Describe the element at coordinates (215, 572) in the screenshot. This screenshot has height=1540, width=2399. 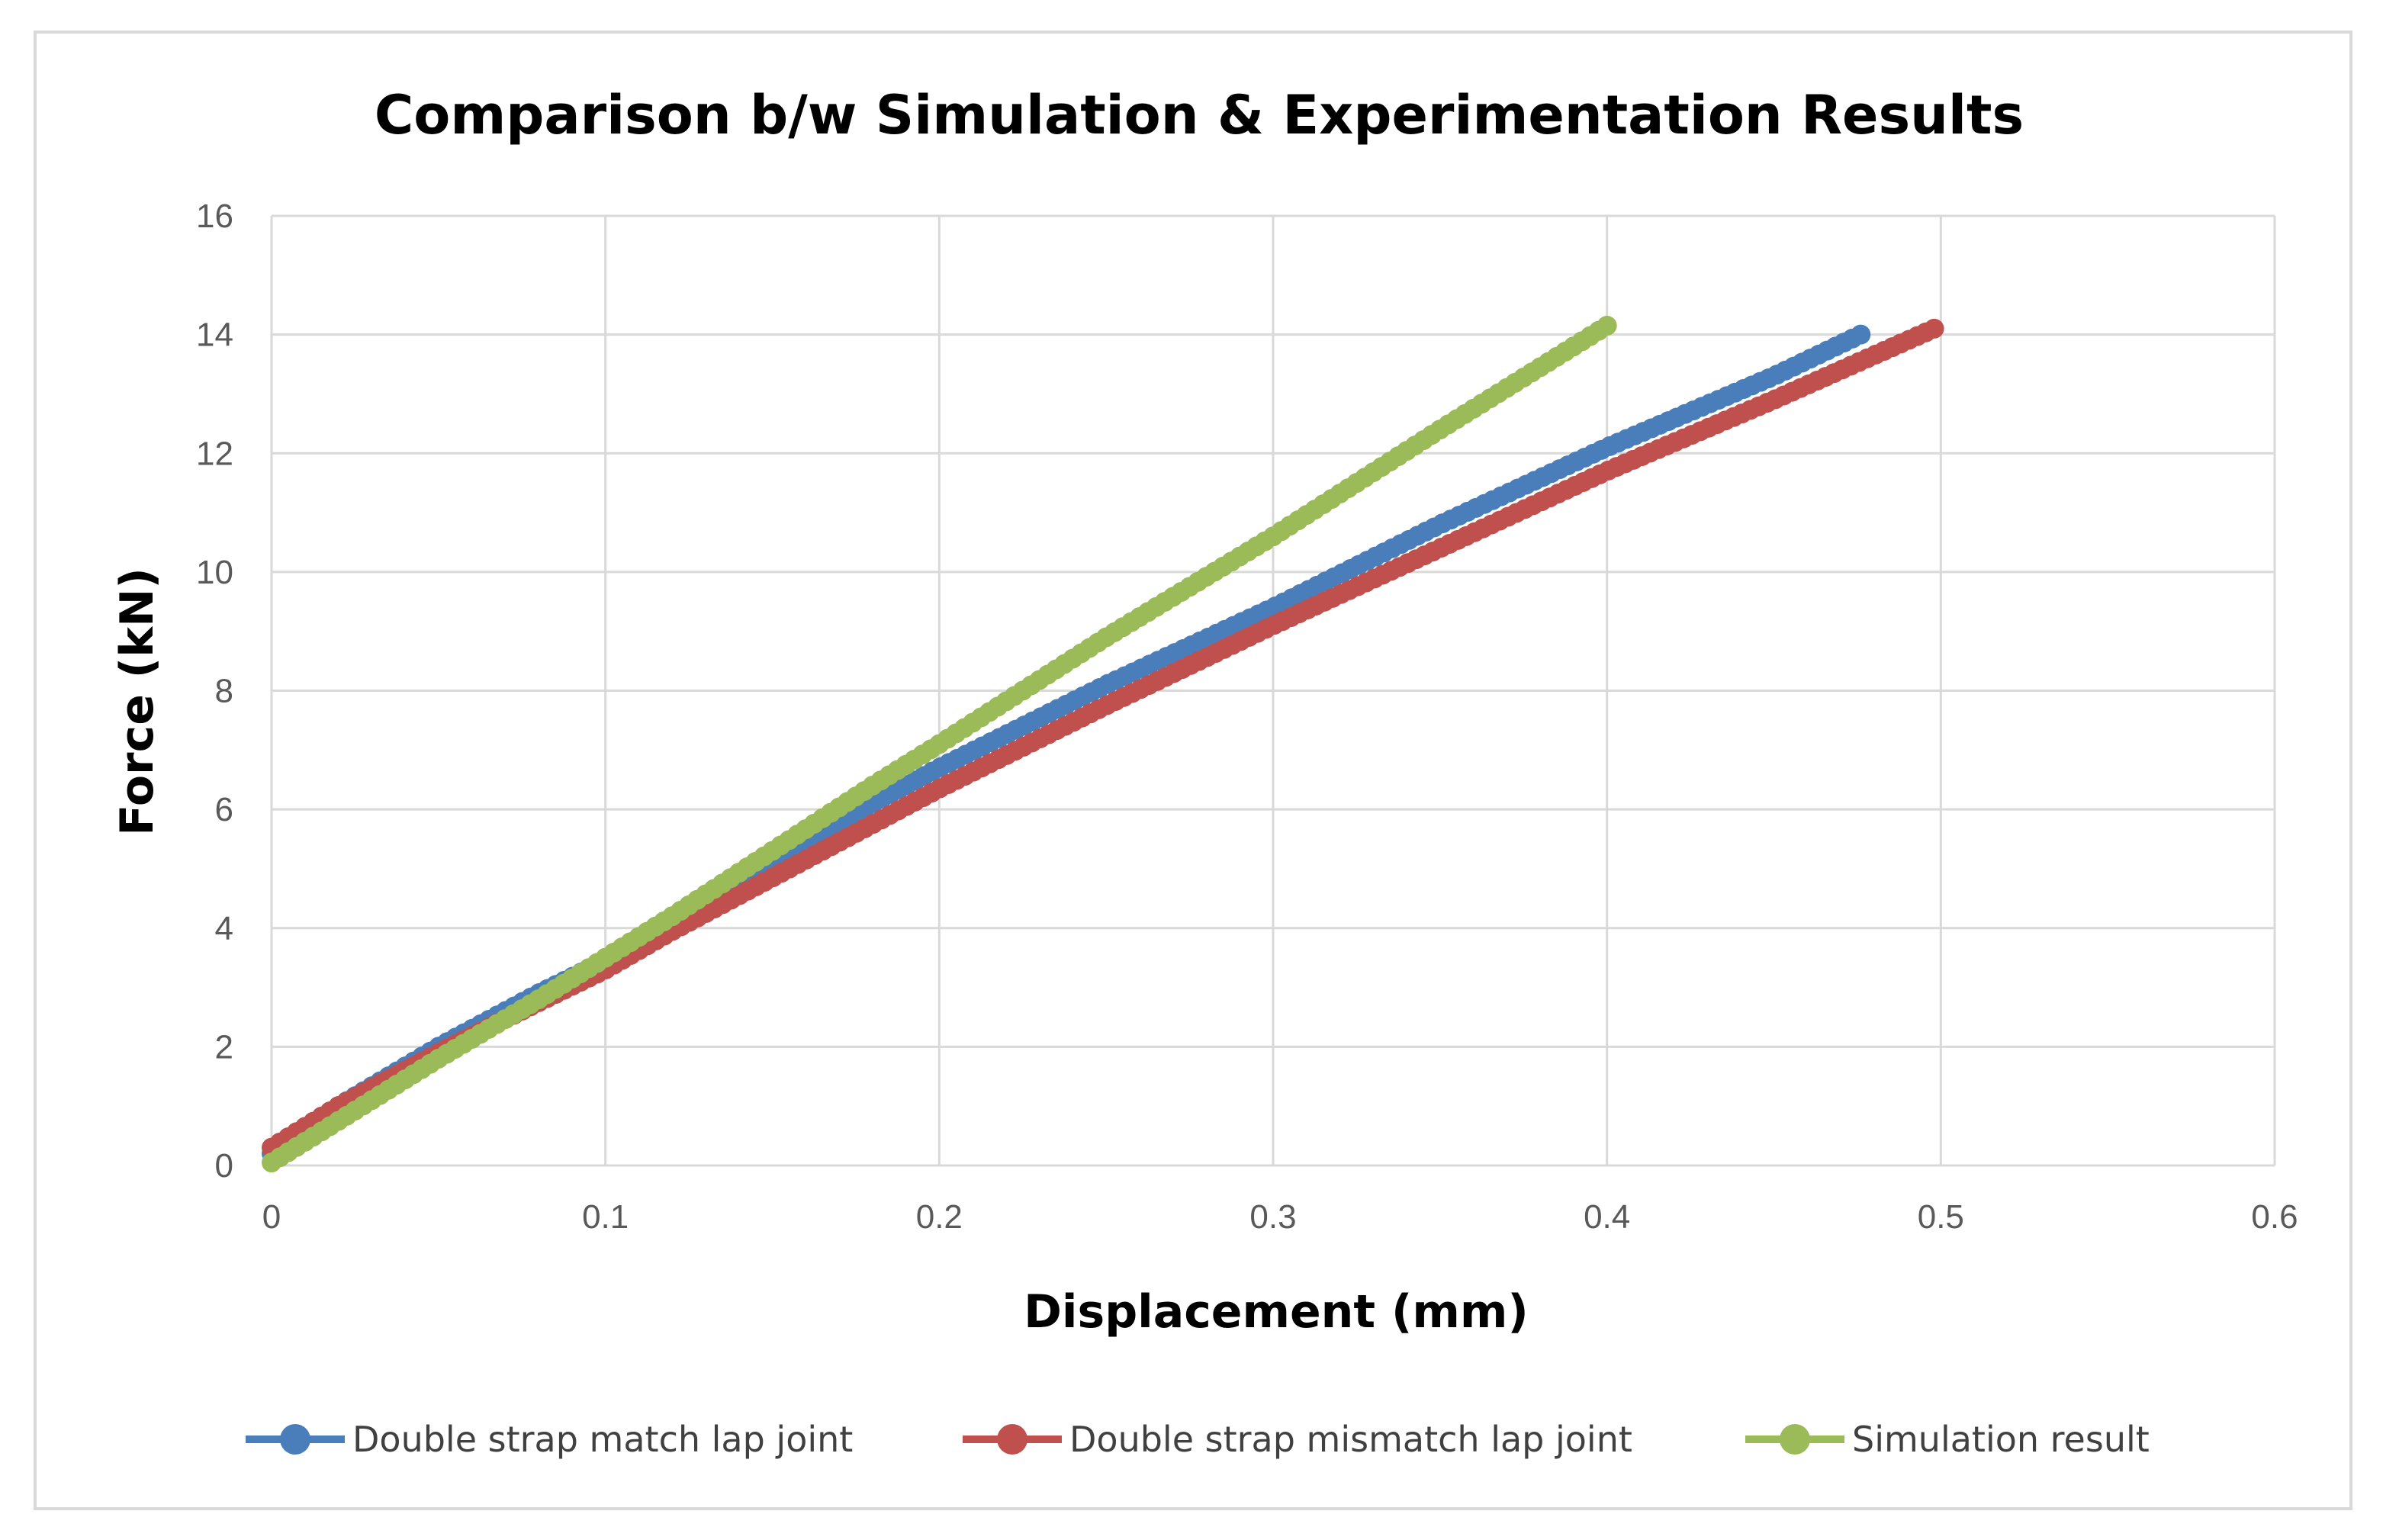
I see `y-tick-label: 10` at that location.